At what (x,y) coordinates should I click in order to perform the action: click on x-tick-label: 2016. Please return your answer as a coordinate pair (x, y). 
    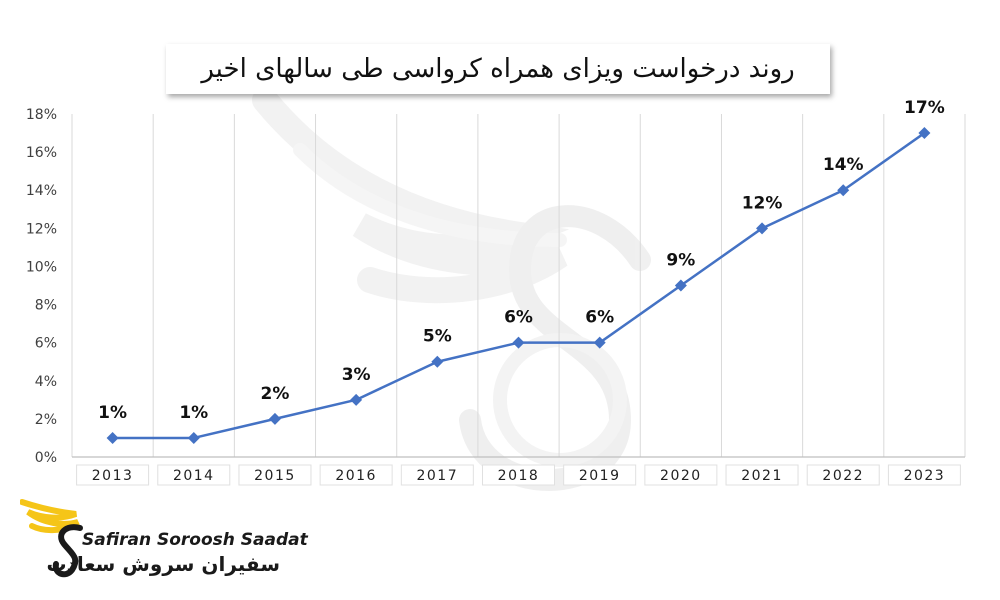
    Looking at the image, I should click on (356, 476).